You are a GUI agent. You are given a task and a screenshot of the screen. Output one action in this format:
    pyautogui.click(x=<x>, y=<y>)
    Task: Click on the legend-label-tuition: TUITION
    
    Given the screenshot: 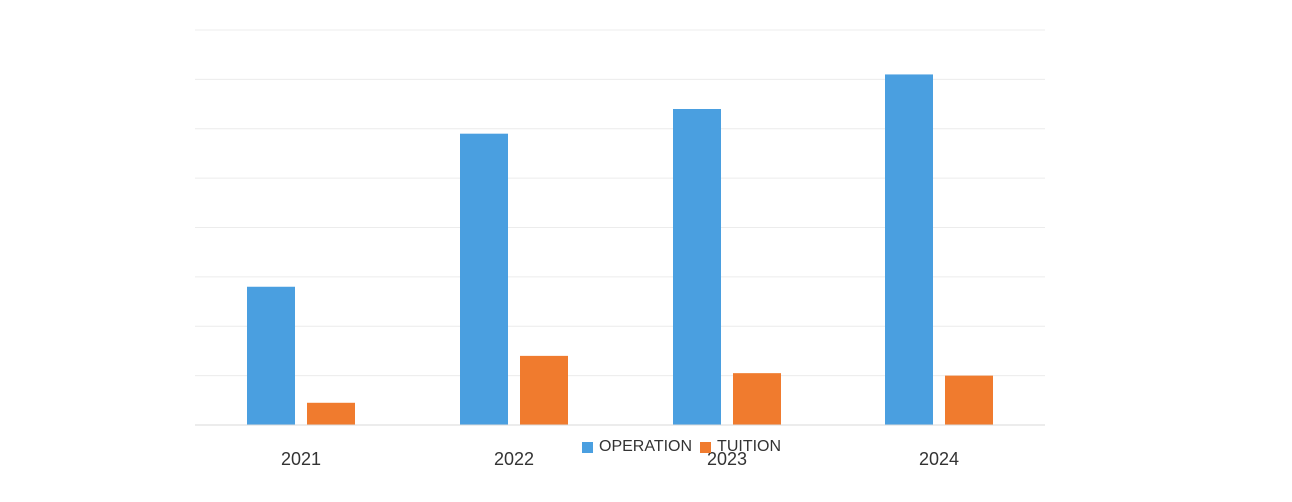 What is the action you would take?
    pyautogui.click(x=749, y=446)
    